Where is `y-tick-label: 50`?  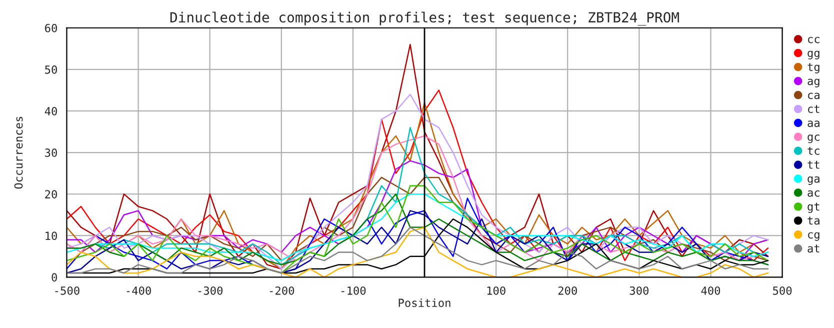 y-tick-label: 50 is located at coordinates (51, 69).